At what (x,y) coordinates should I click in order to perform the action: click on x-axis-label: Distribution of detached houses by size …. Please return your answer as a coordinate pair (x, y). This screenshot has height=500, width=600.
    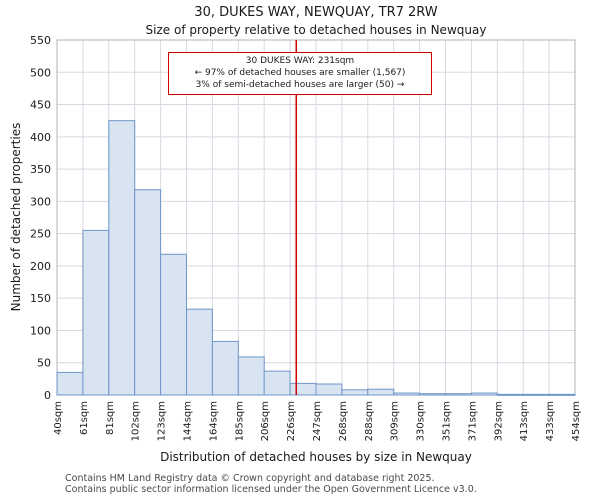
    Looking at the image, I should click on (316, 457).